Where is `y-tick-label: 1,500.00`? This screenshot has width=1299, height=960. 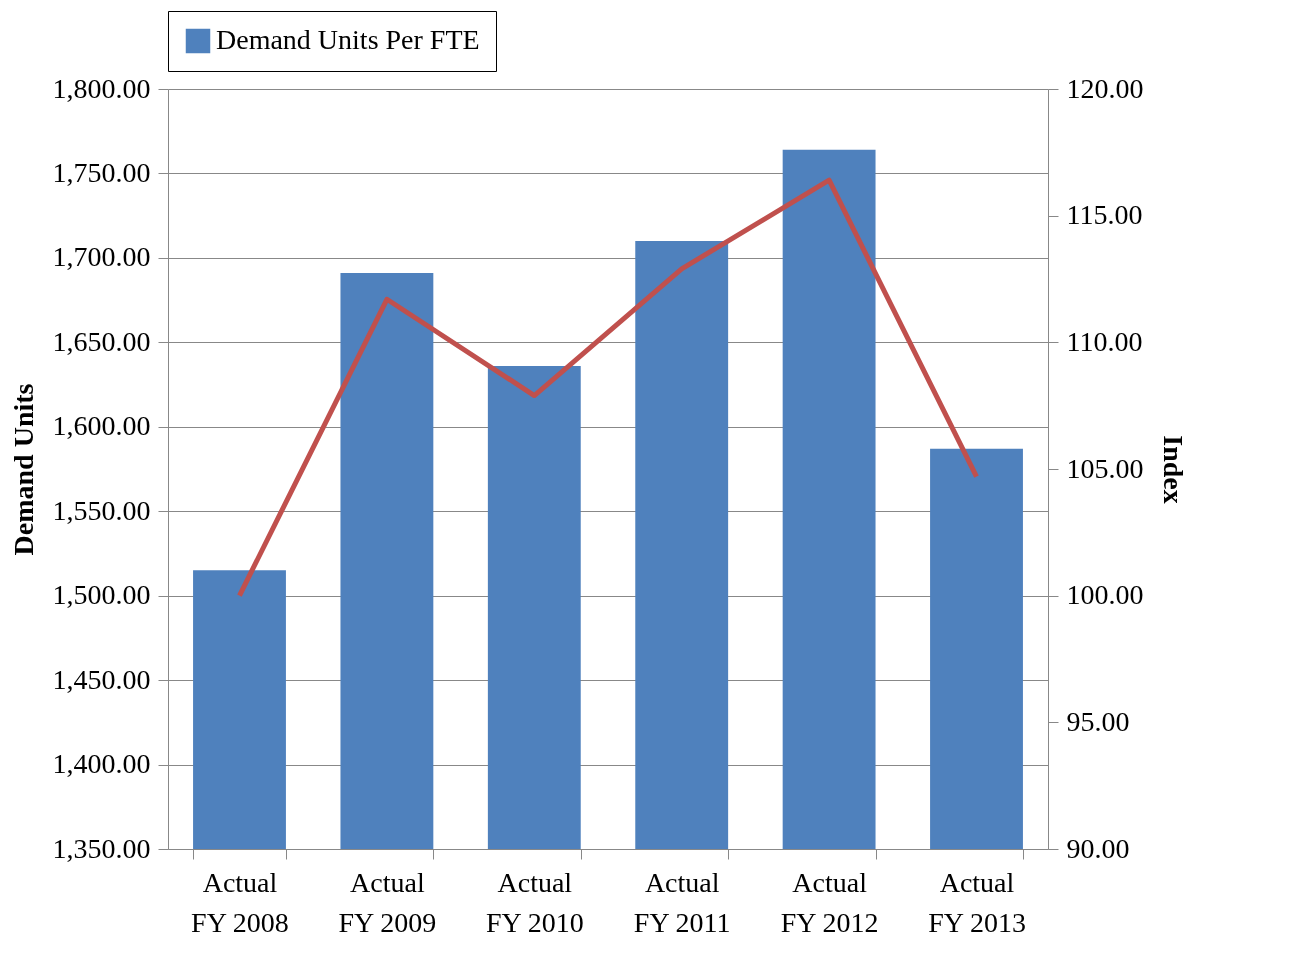 y-tick-label: 1,500.00 is located at coordinates (101, 595).